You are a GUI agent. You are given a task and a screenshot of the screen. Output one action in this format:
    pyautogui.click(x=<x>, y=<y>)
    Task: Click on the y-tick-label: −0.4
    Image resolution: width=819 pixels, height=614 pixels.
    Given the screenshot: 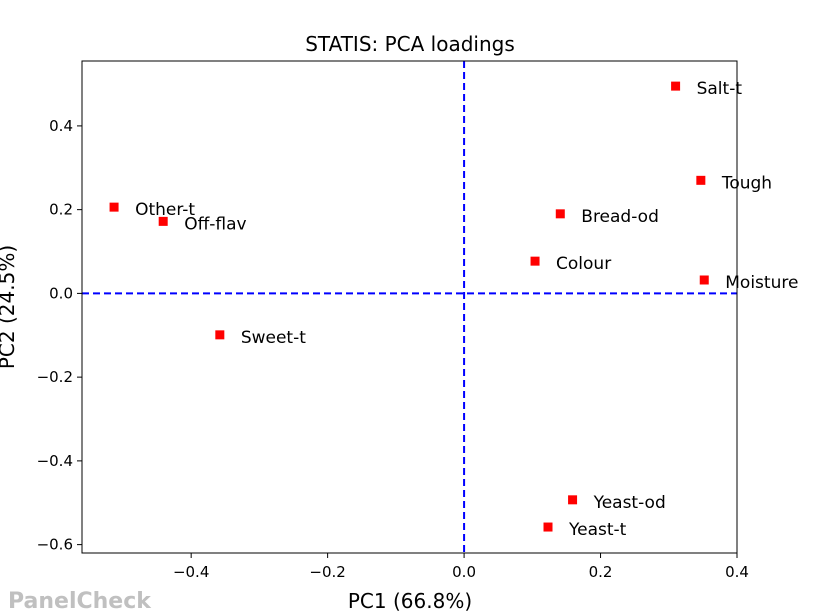 What is the action you would take?
    pyautogui.click(x=55, y=461)
    